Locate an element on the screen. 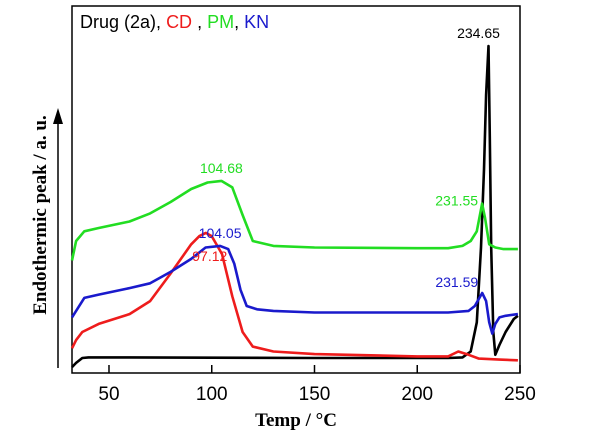 This screenshot has width=596, height=447. x-ticks: 50 100 150 200 250 is located at coordinates (317, 385).